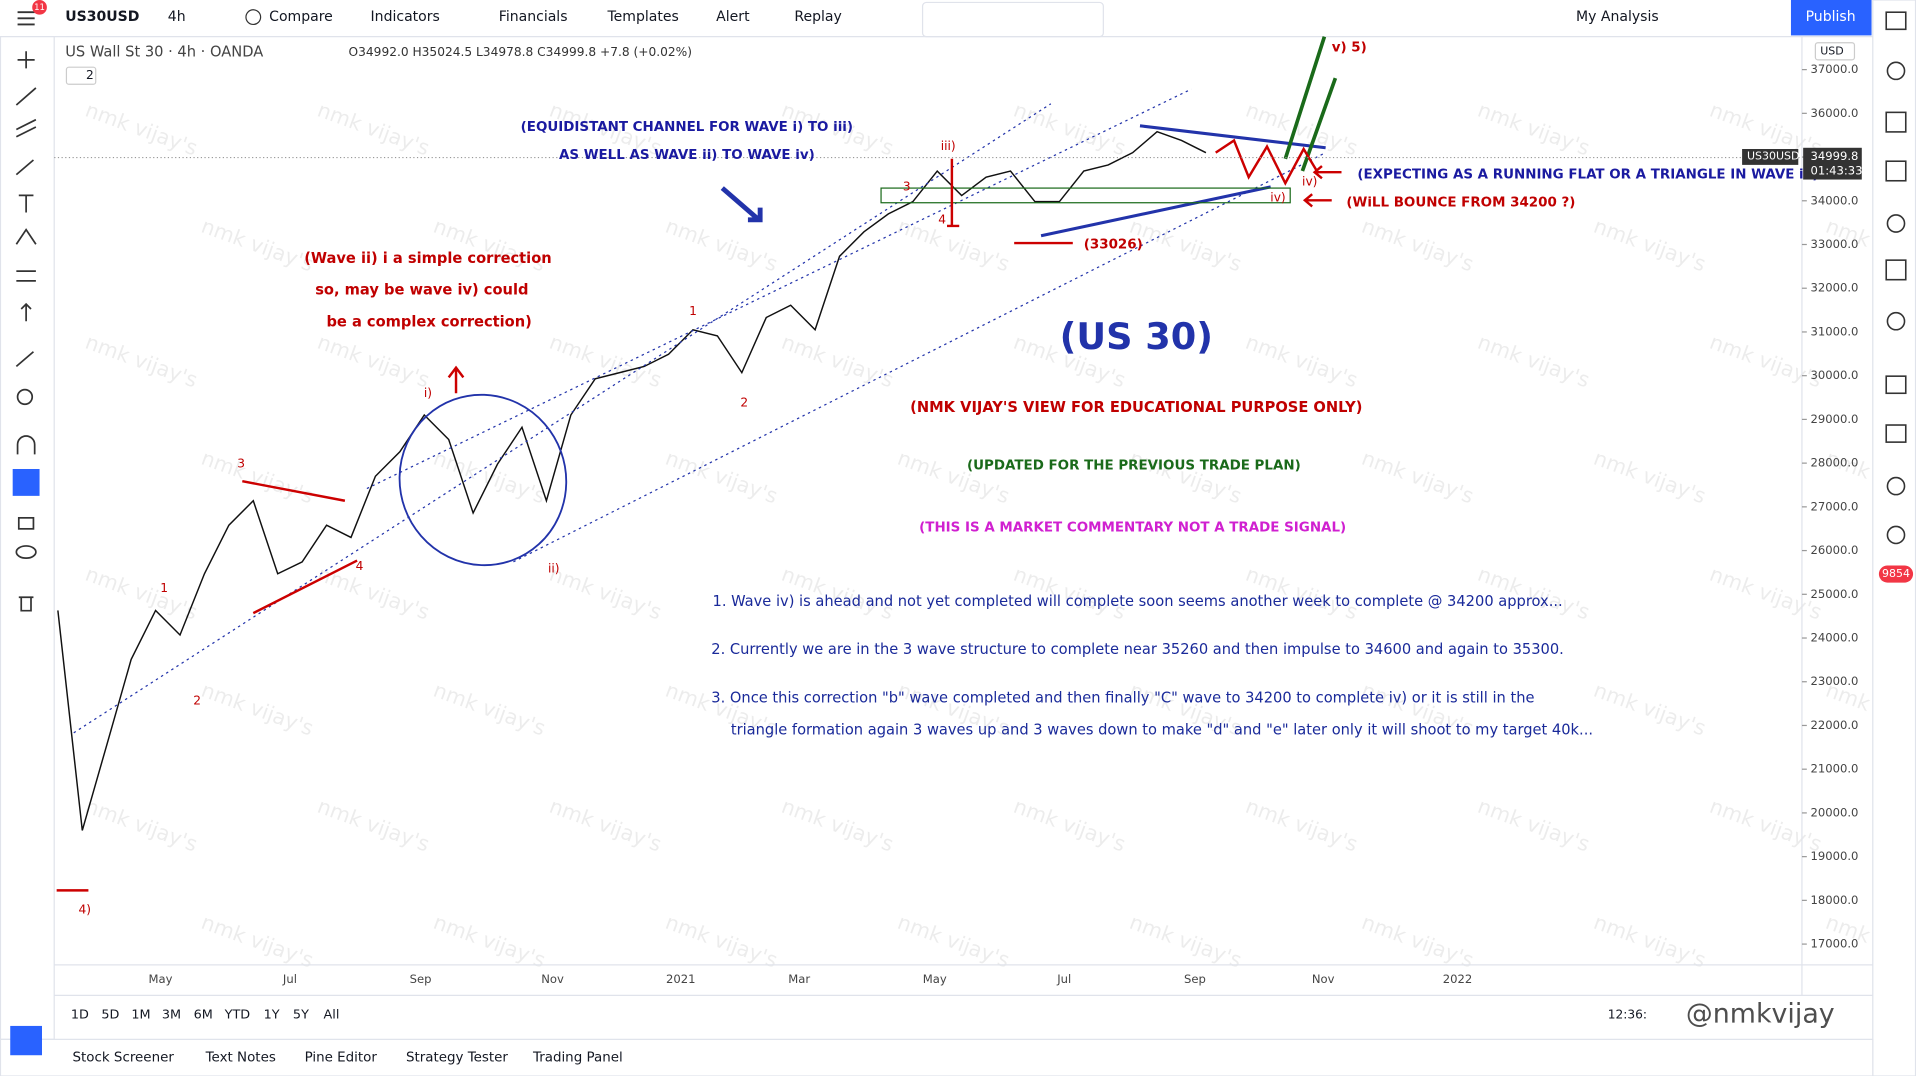 The width and height of the screenshot is (1916, 1076). I want to click on range-button: 1D, so click(80, 1014).